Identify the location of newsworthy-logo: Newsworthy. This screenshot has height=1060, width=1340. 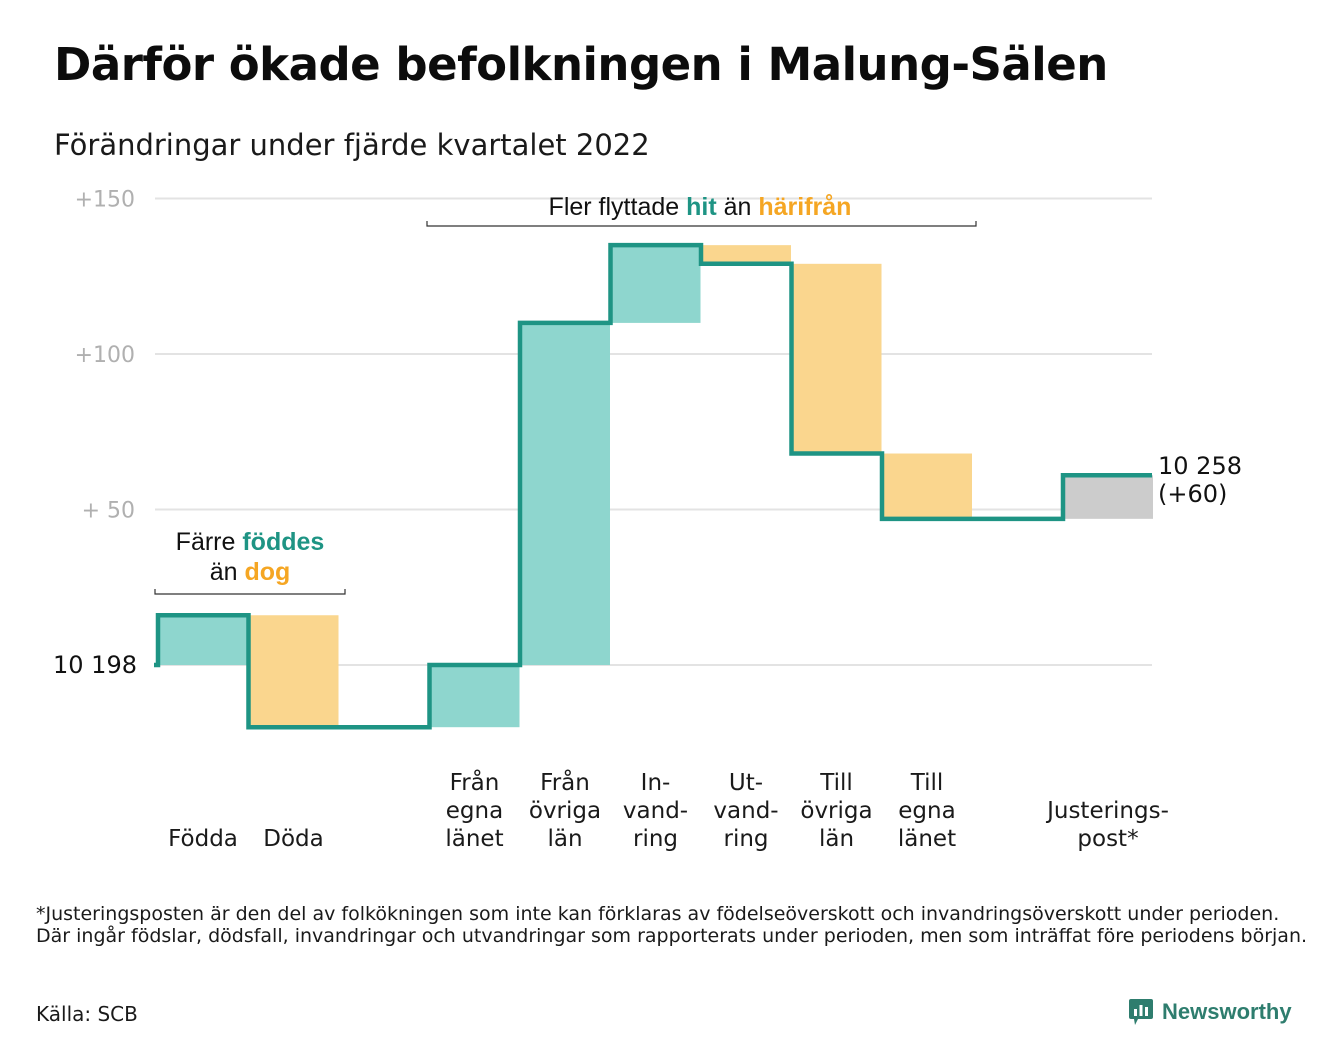
(1210, 1012).